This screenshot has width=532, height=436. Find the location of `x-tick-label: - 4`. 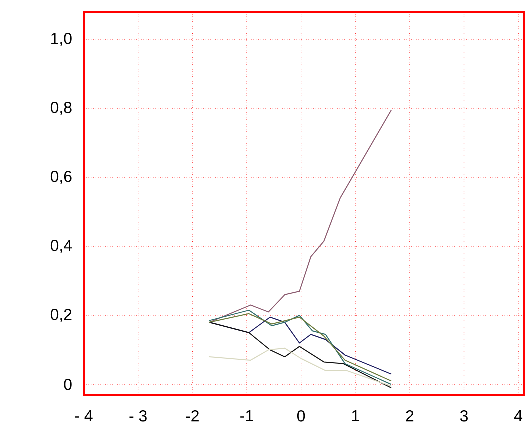

x-tick-label: - 4 is located at coordinates (84, 416).